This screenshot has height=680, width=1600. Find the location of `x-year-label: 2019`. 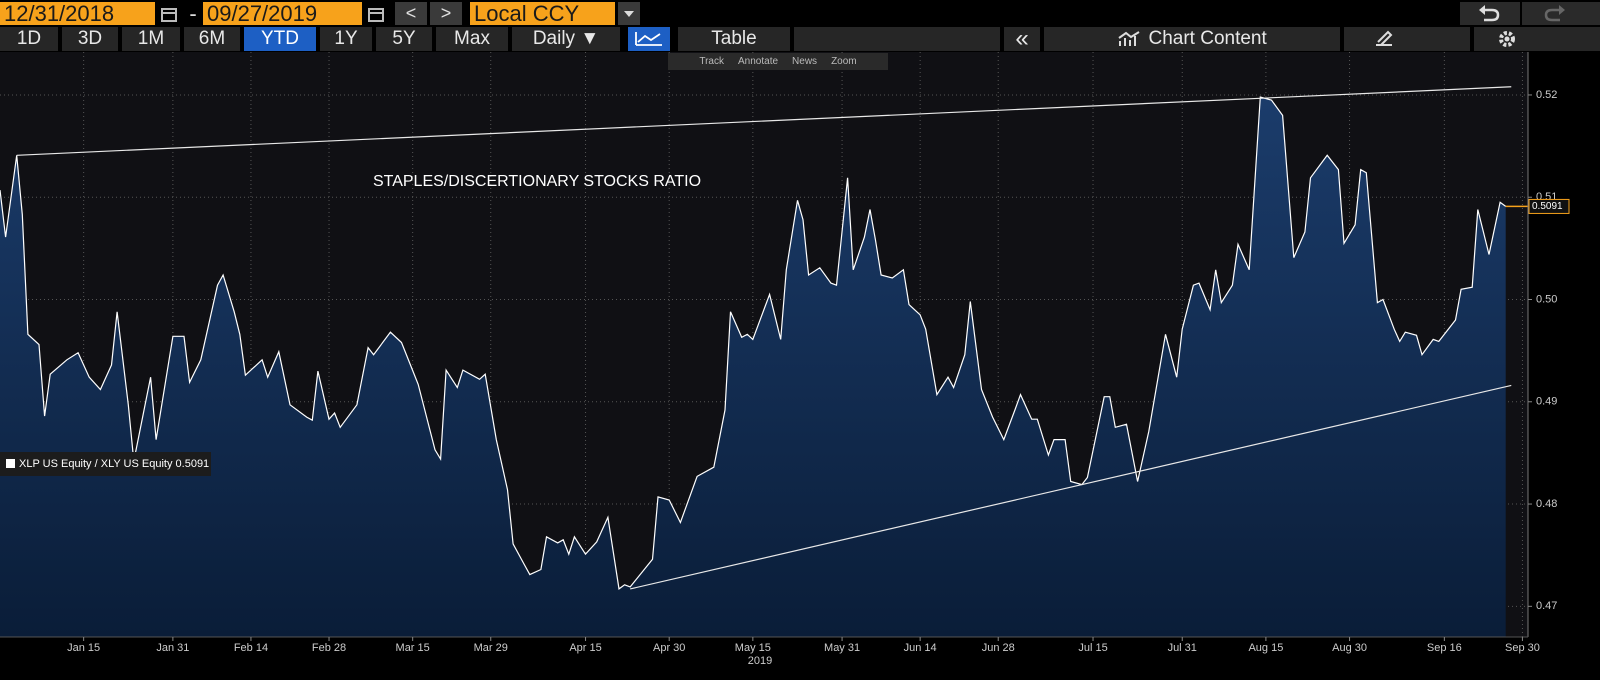

x-year-label: 2019 is located at coordinates (760, 661).